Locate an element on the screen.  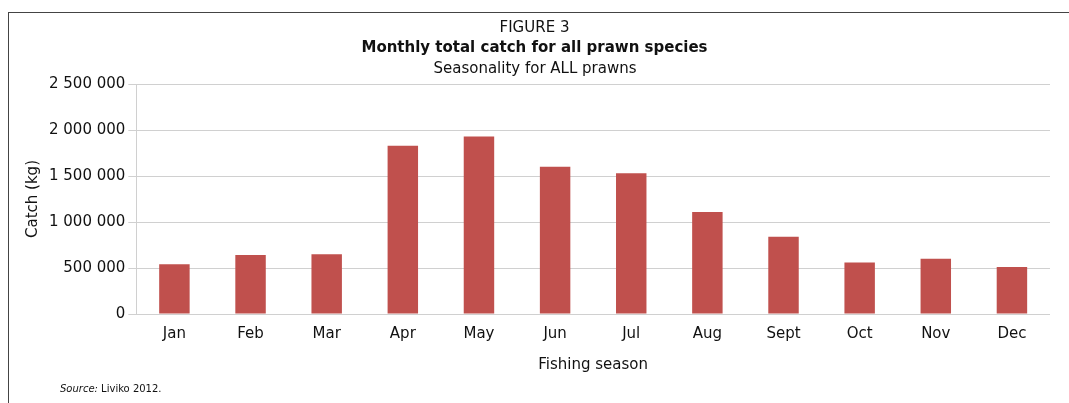
x-tick-label: Aug is located at coordinates (707, 332).